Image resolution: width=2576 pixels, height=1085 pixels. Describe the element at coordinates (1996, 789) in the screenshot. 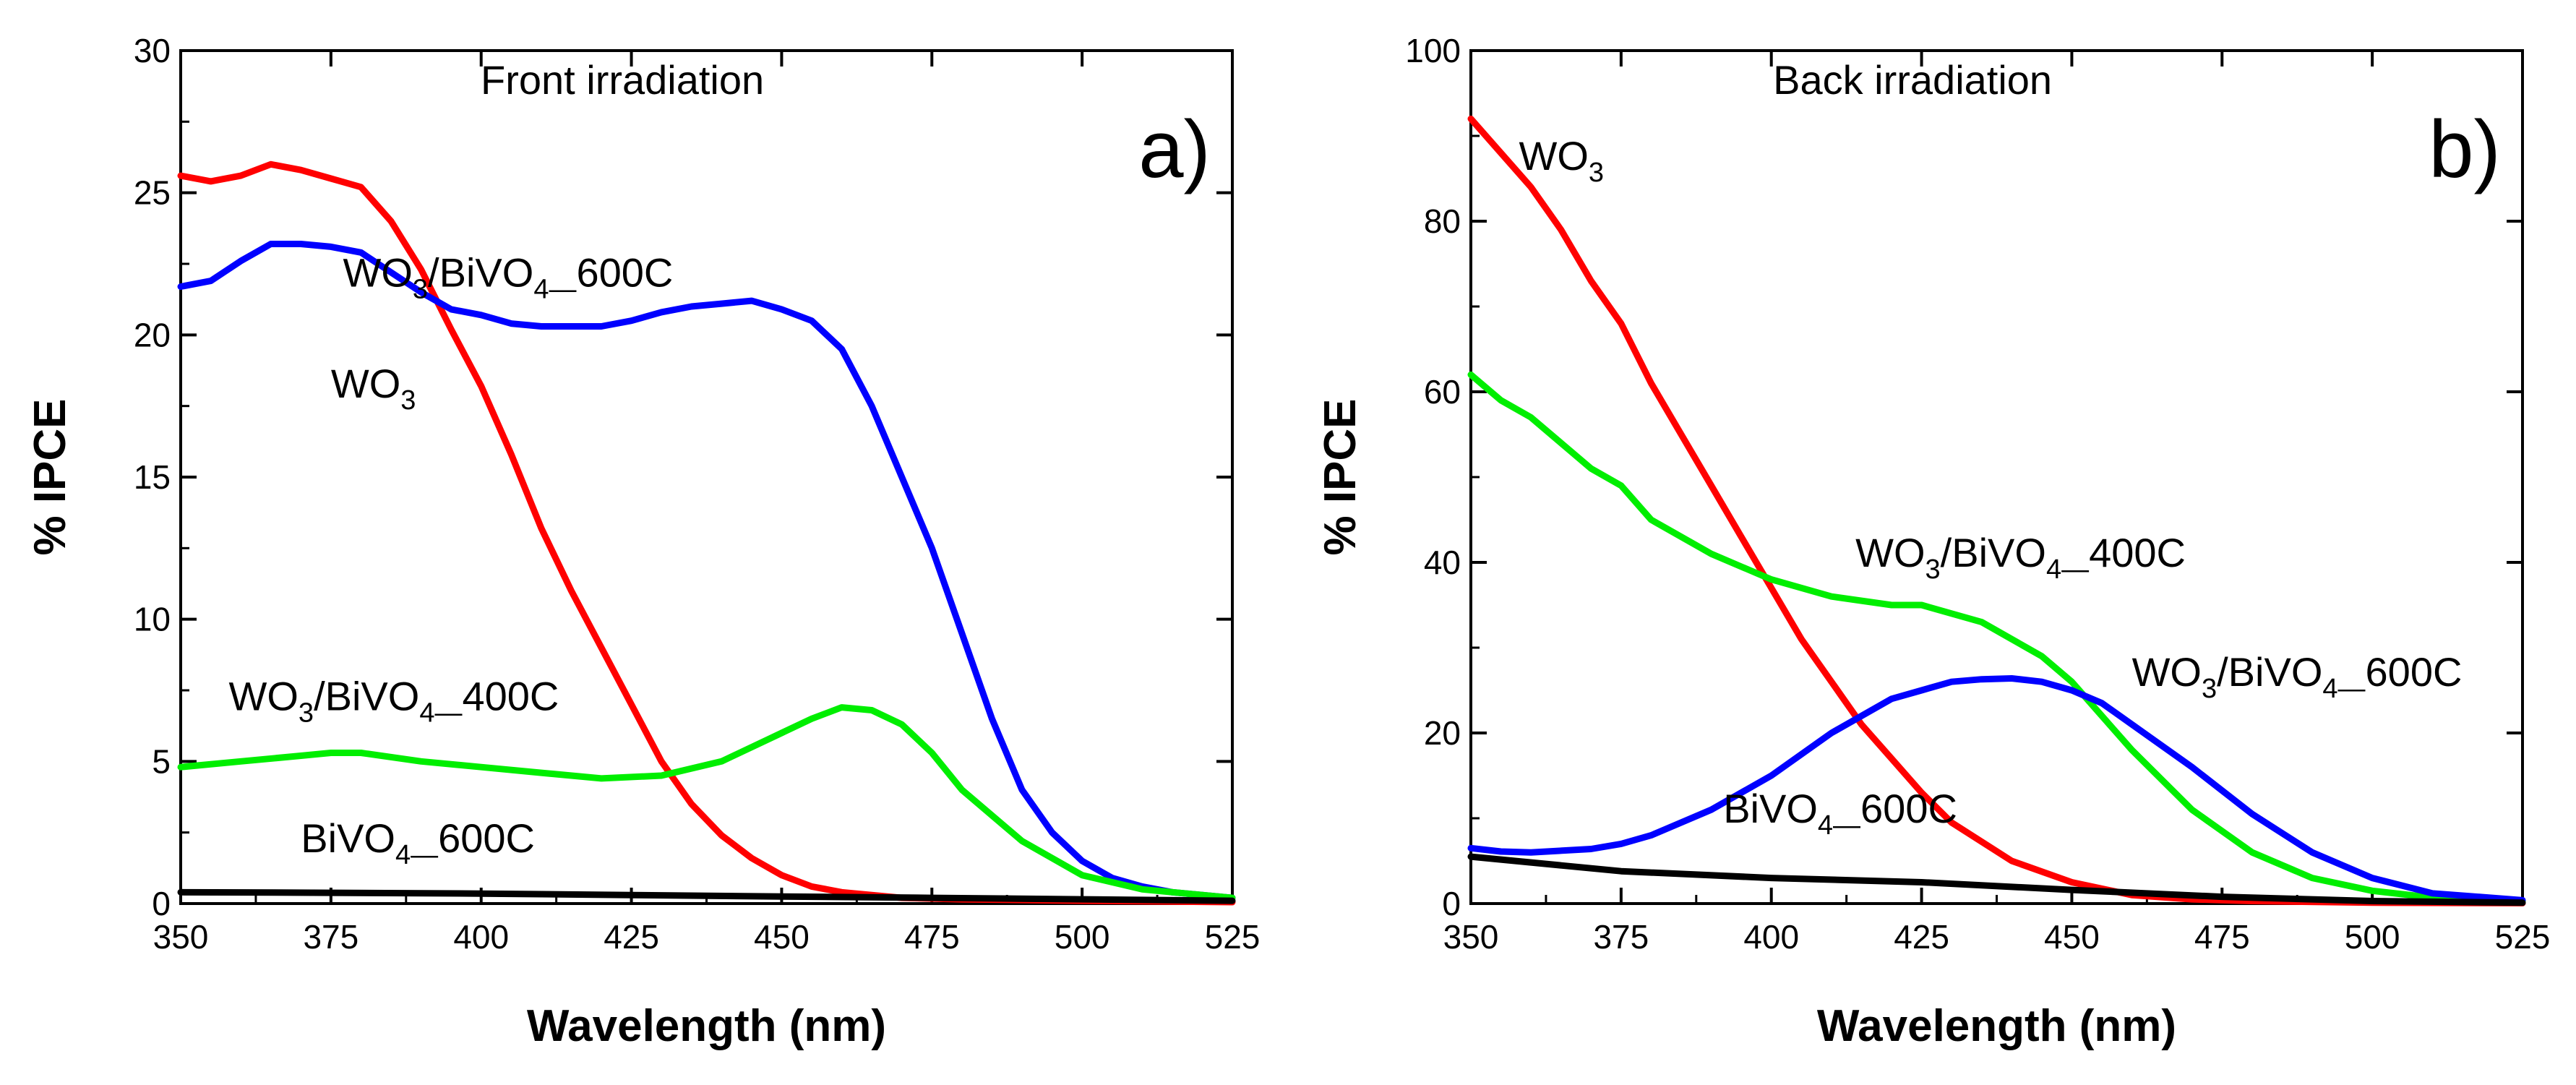

I see `series-line-wo3-bivo4-600c` at that location.